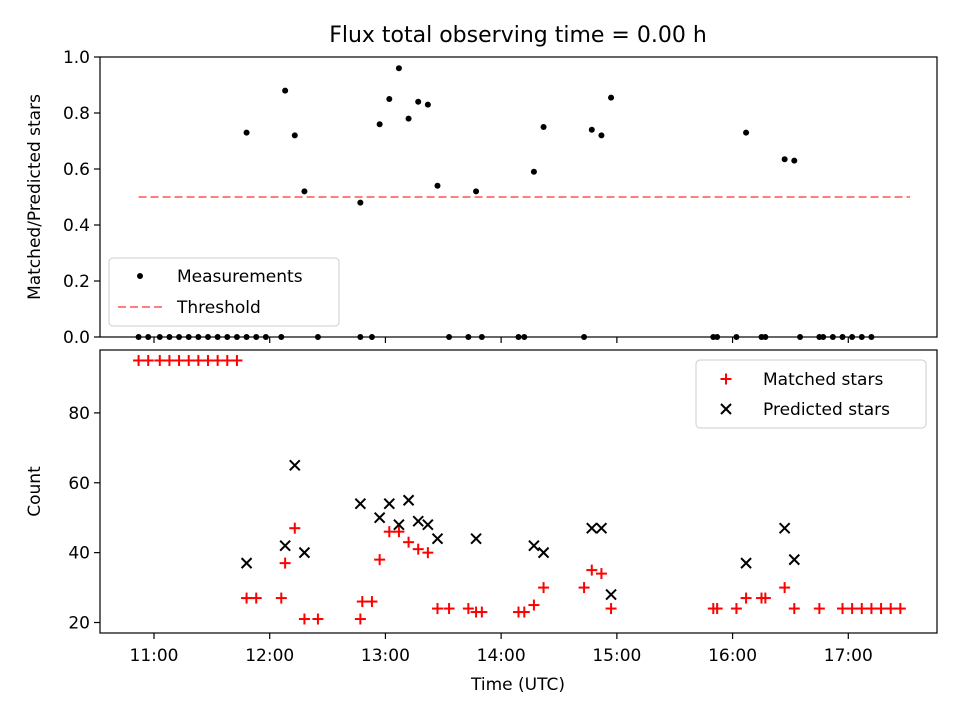 This screenshot has width=960, height=720. Describe the element at coordinates (616, 656) in the screenshot. I see `x-tick-label: 15:00` at that location.